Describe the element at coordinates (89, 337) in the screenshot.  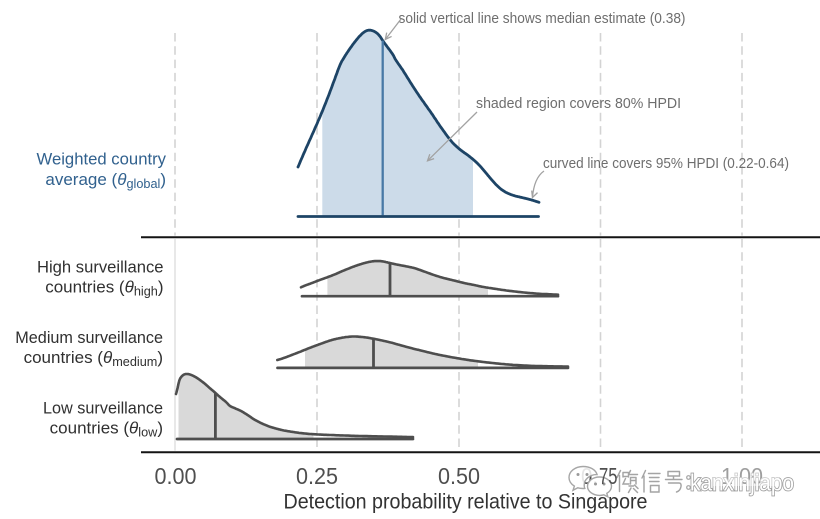
I see `svg-text: Medium surveillance` at that location.